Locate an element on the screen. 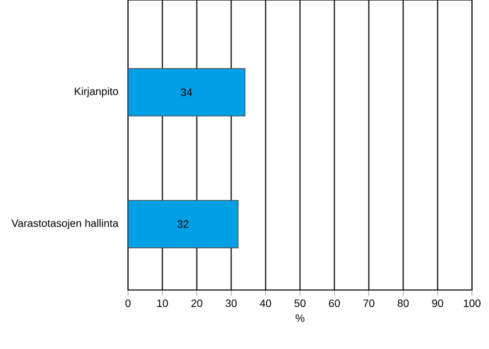 This screenshot has height=349, width=489. x-tick-label: 100 is located at coordinates (472, 304).